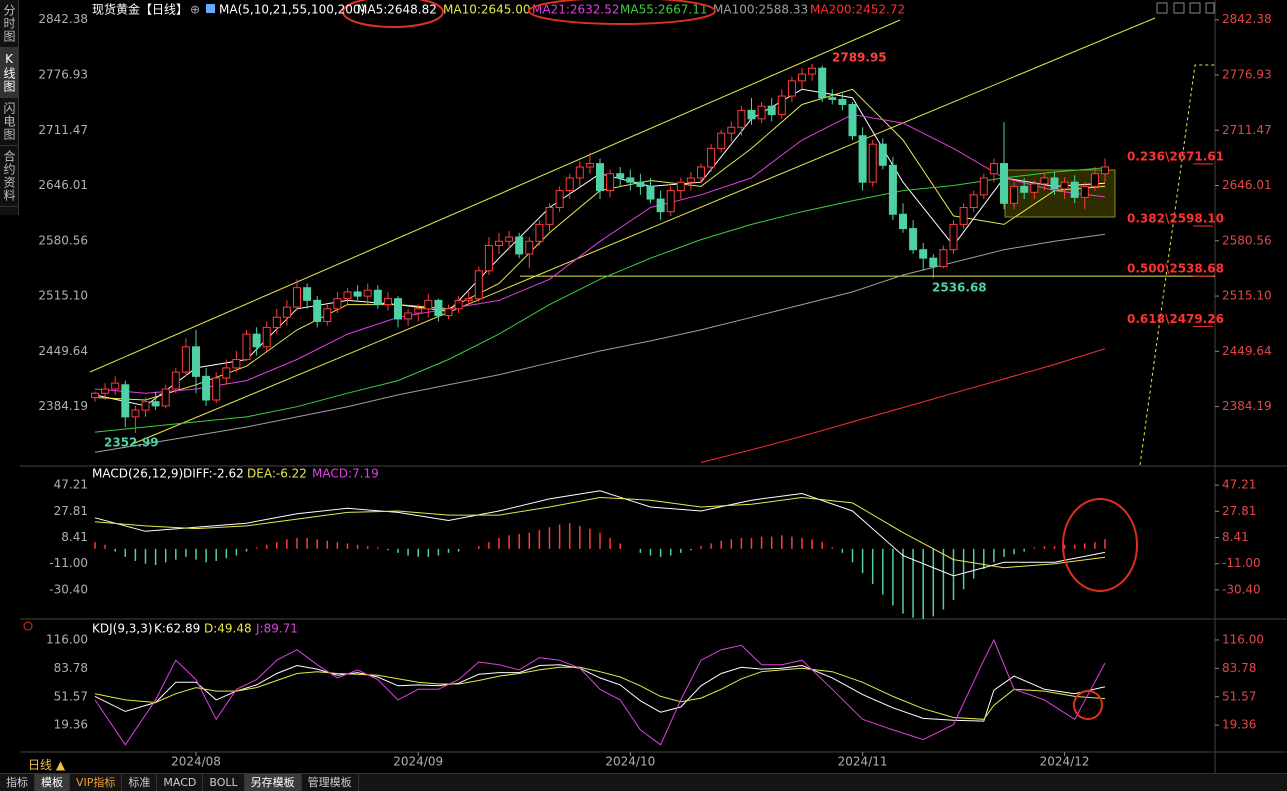 The image size is (1287, 791). What do you see at coordinates (1235, 537) in the screenshot?
I see `y-tick-label-right: 8.41` at bounding box center [1235, 537].